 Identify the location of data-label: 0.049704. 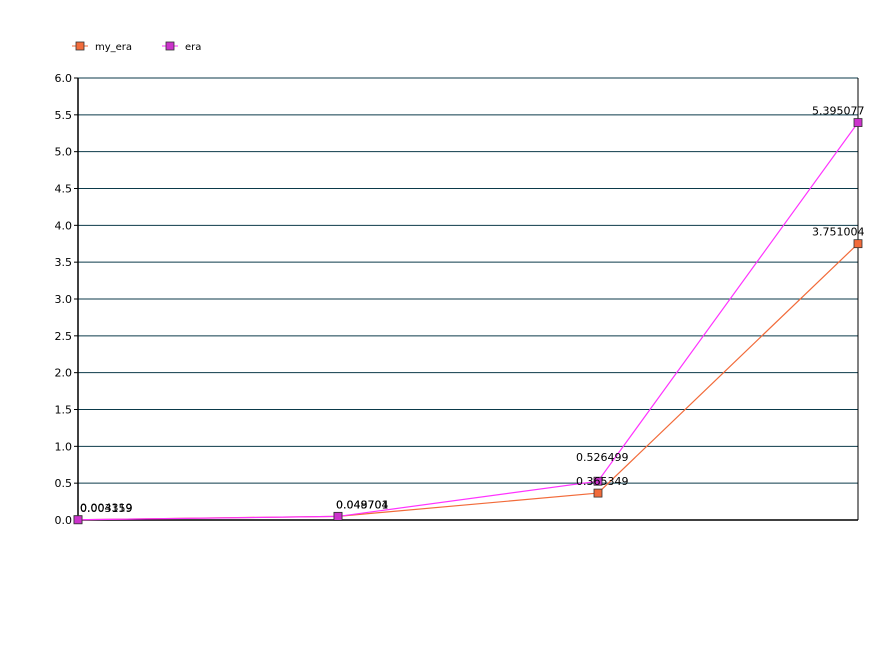
(362, 504).